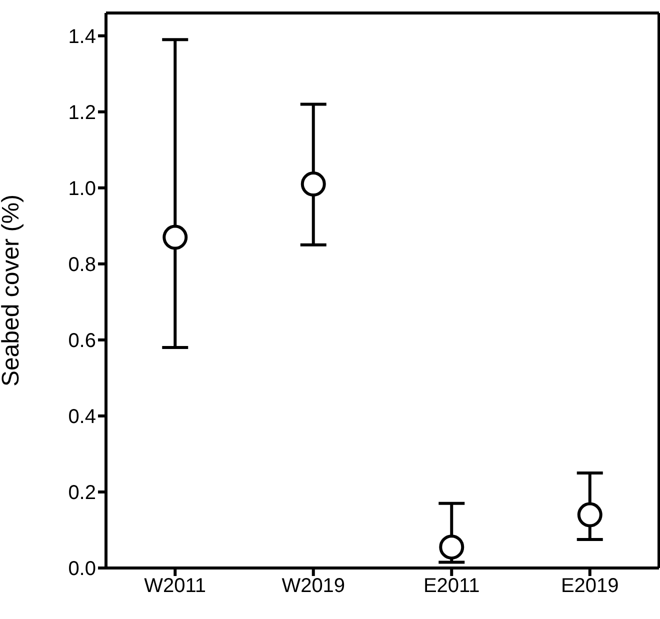 Image resolution: width=660 pixels, height=619 pixels. What do you see at coordinates (82, 569) in the screenshot?
I see `y-tick-label: 0.0` at bounding box center [82, 569].